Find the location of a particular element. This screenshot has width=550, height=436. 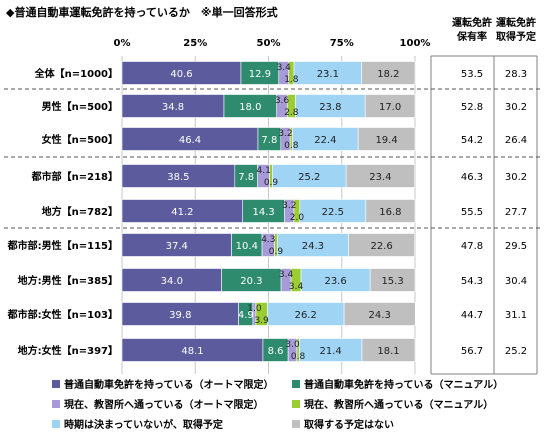

side-column-header: 保有率 is located at coordinates (471, 36).